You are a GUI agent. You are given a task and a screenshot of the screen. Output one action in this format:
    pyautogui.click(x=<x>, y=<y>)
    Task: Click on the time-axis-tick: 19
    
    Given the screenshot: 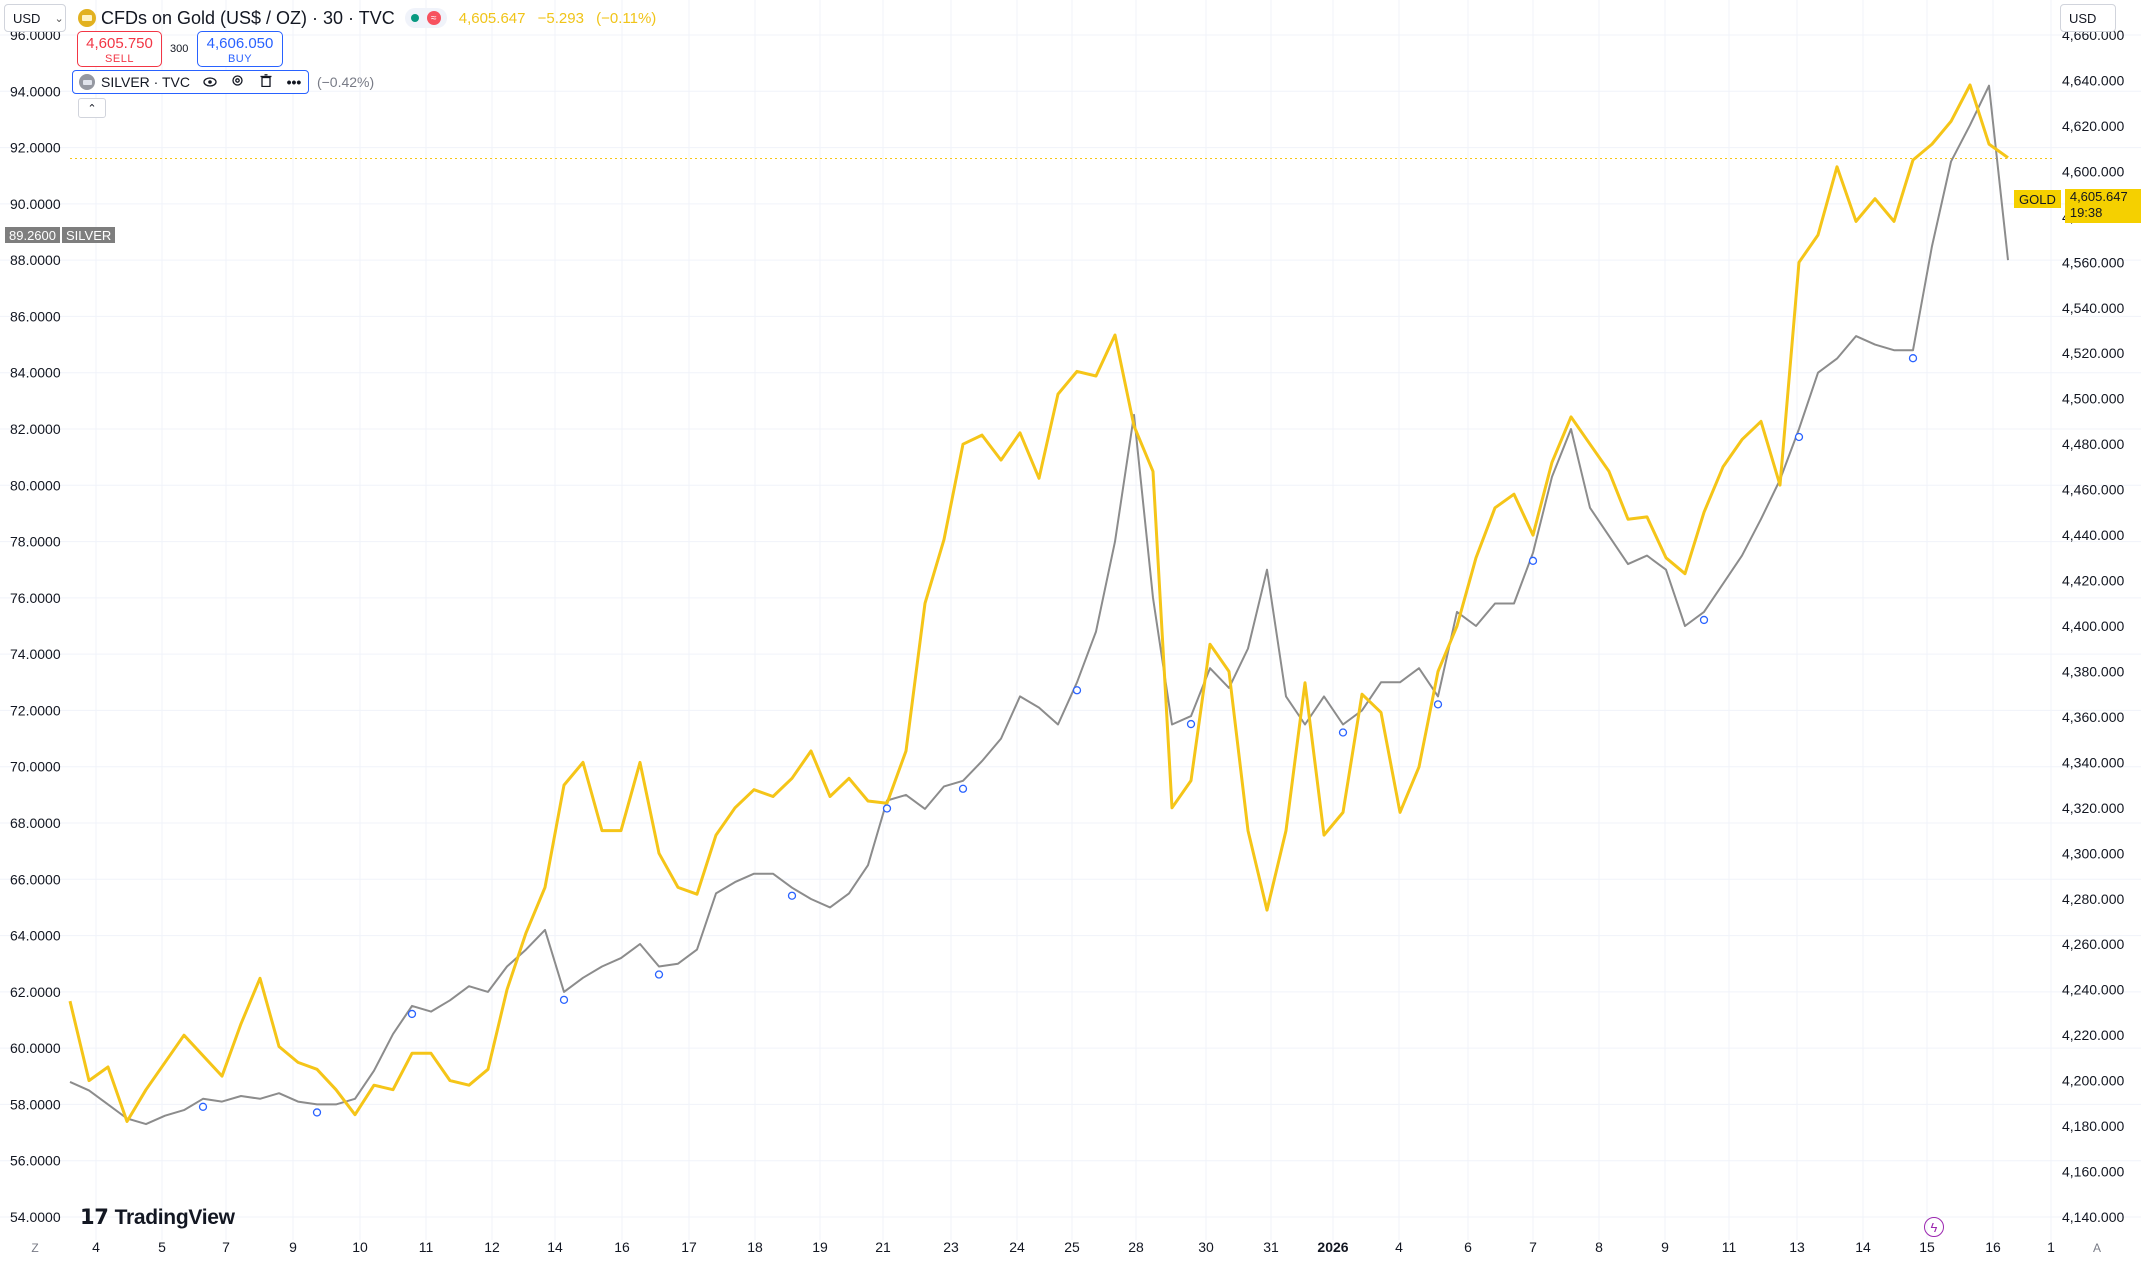 What is the action you would take?
    pyautogui.click(x=820, y=1247)
    